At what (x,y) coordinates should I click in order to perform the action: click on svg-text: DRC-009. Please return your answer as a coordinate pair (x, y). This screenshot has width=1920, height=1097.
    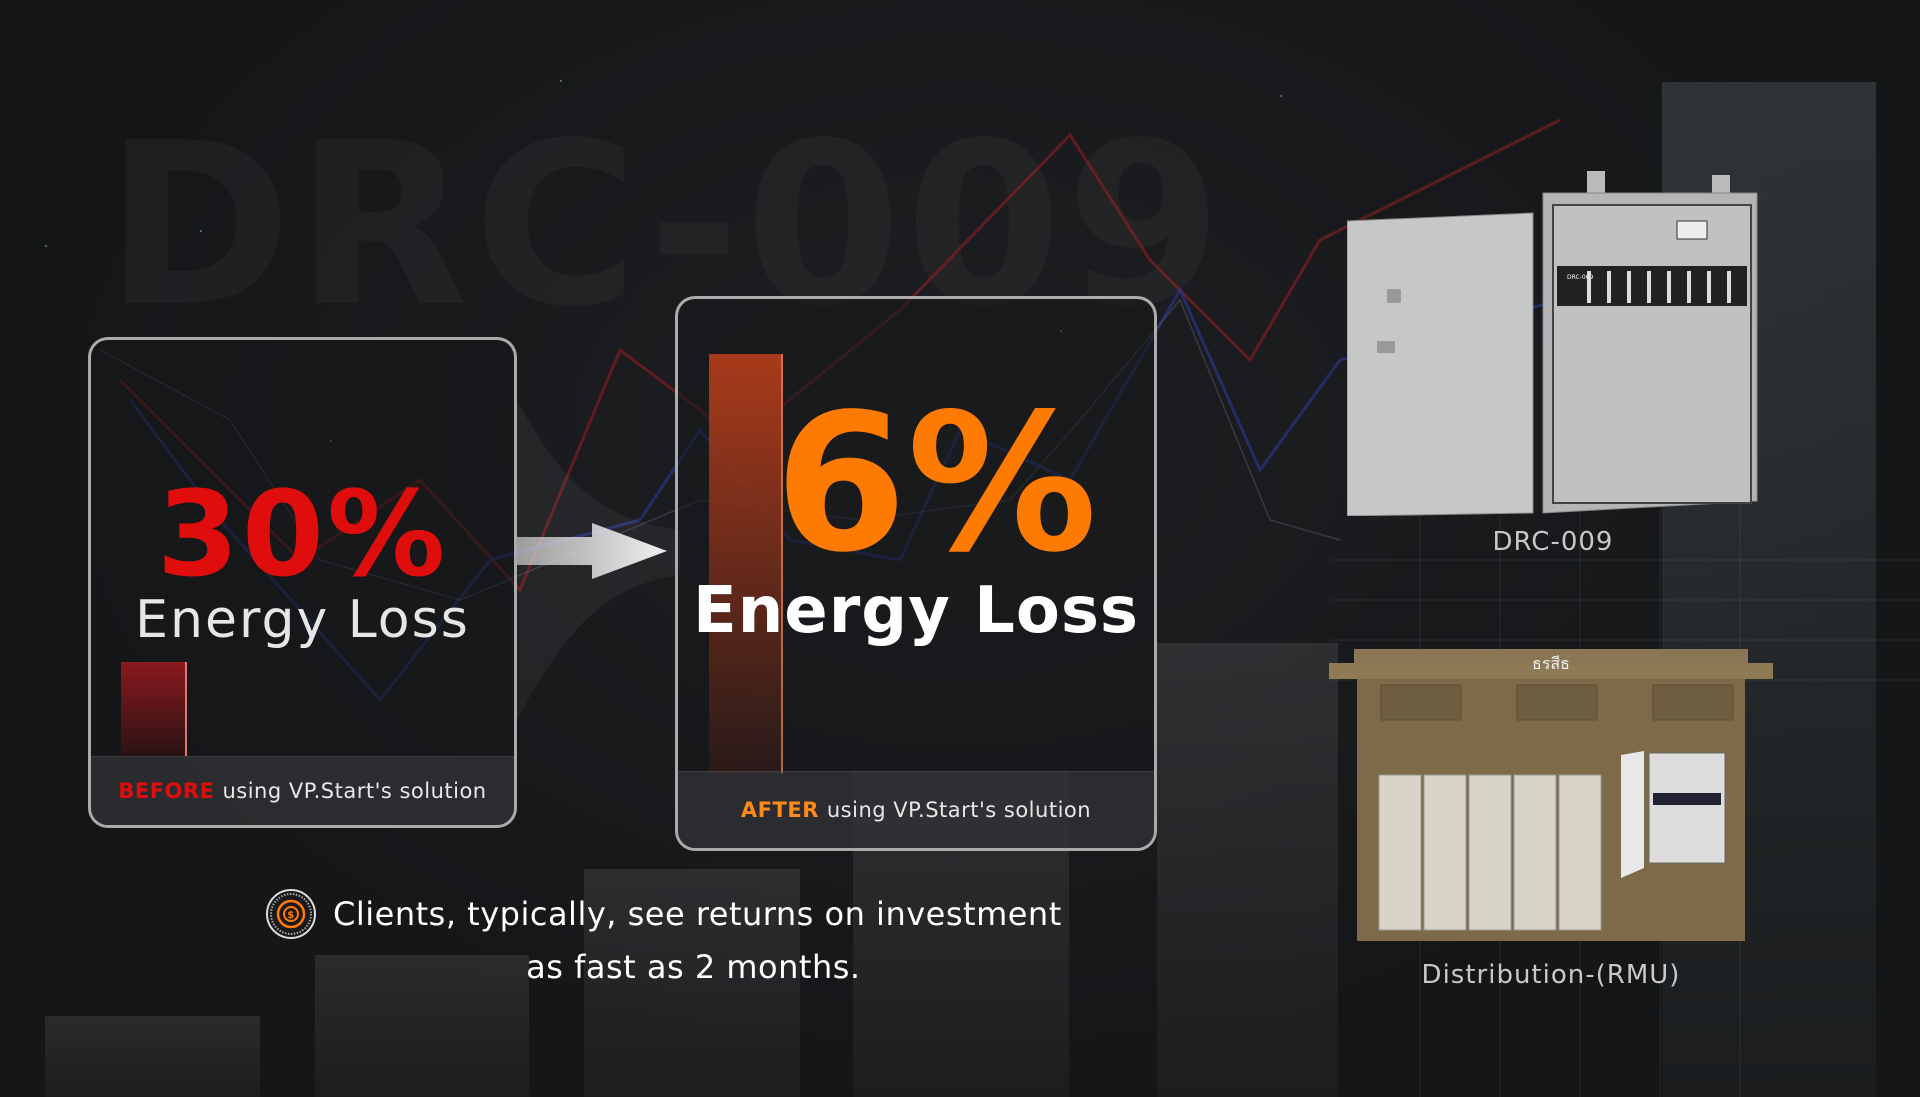
    Looking at the image, I should click on (1580, 277).